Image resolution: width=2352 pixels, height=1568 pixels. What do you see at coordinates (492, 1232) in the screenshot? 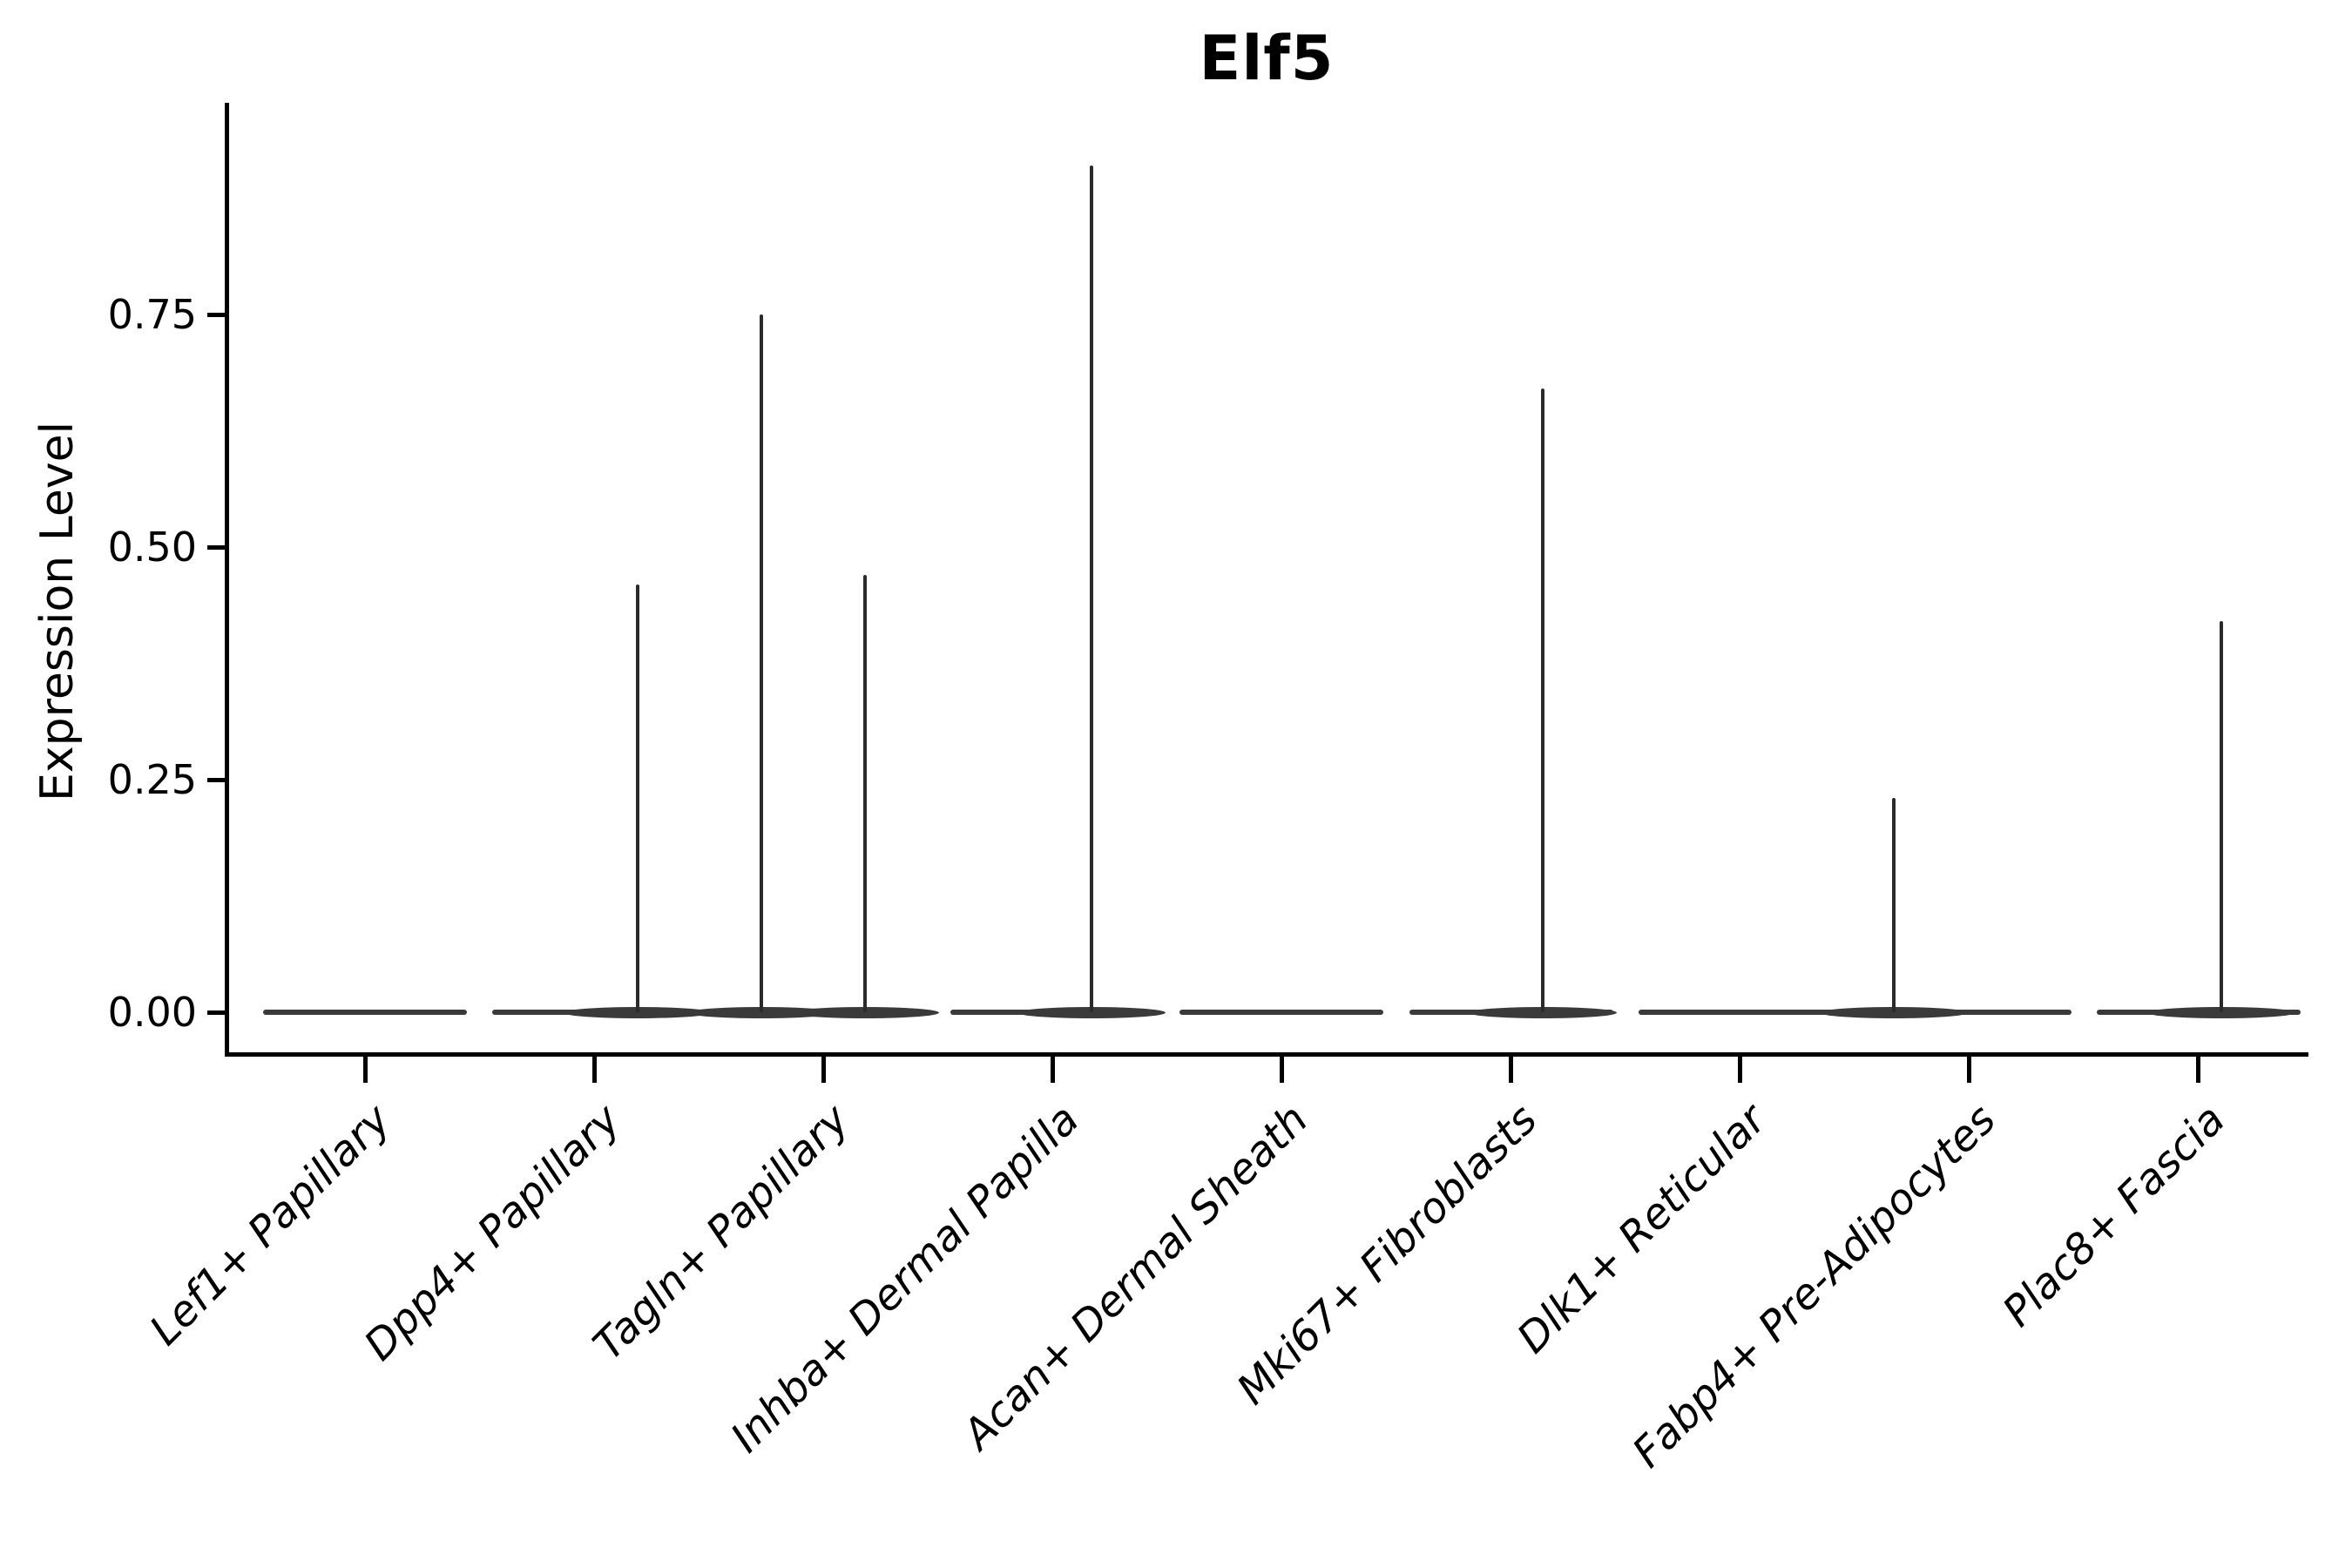
I see `x-tick-label: Dpp4+ Papillary` at bounding box center [492, 1232].